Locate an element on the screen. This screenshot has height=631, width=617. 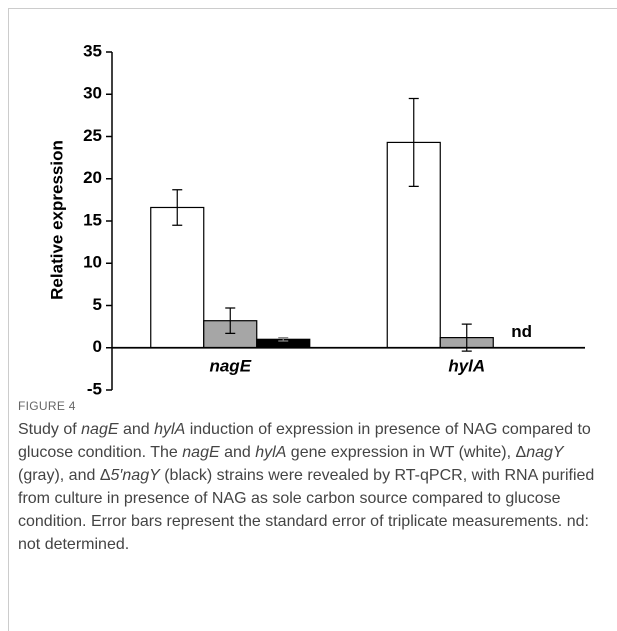
y-tick-label: 25 is located at coordinates (92, 135).